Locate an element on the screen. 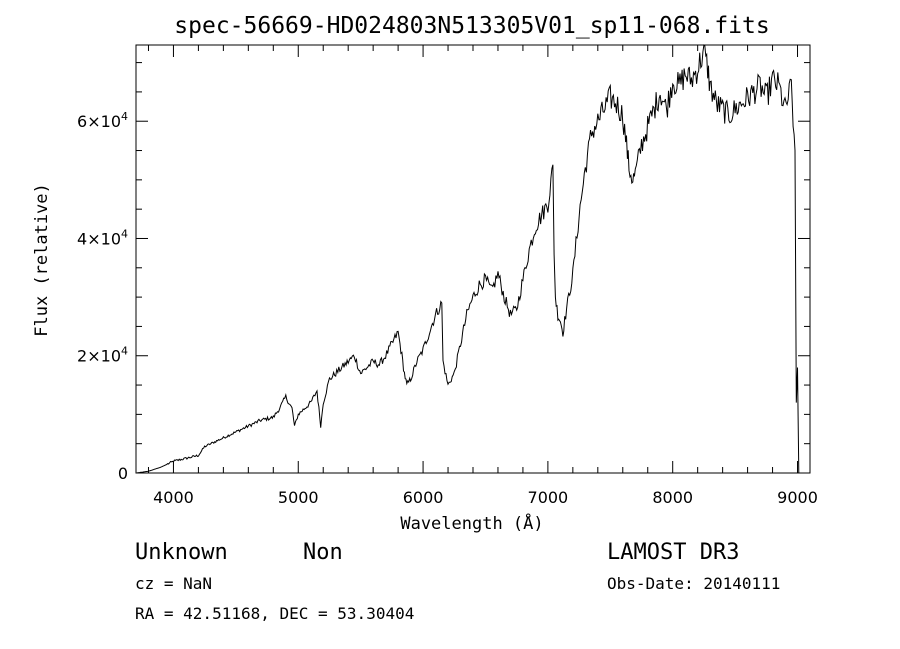  ra-dec-coordinates: RA = 42.51168, DEC = 53.30404 is located at coordinates (274, 613).